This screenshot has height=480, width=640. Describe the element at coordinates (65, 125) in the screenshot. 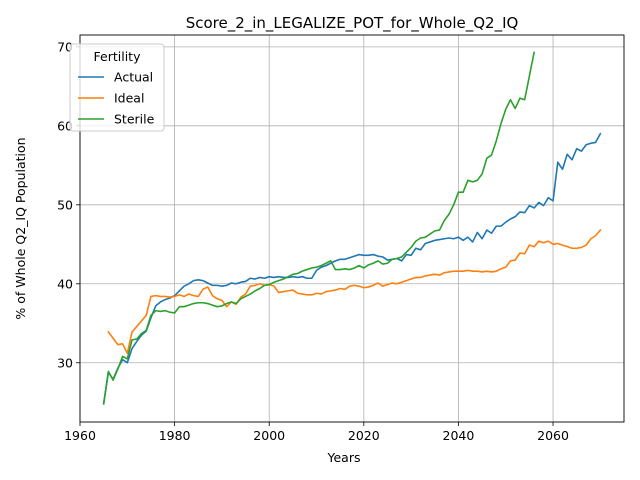

I see `y-tick-label: 60` at that location.